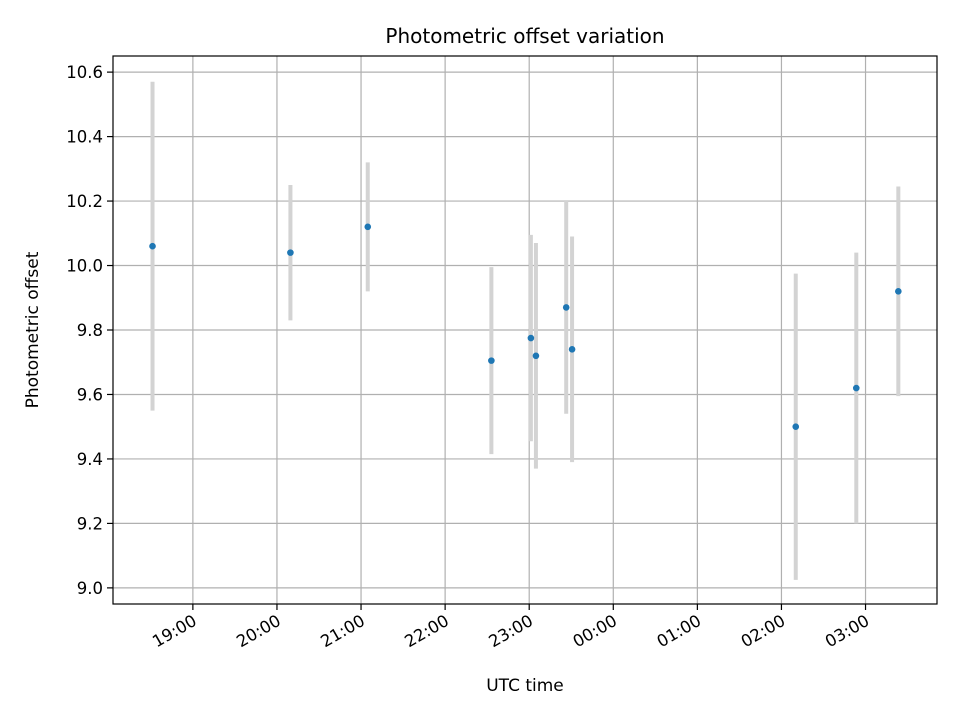 The width and height of the screenshot is (960, 720). What do you see at coordinates (84, 72) in the screenshot?
I see `y-tick-label: 10.6` at bounding box center [84, 72].